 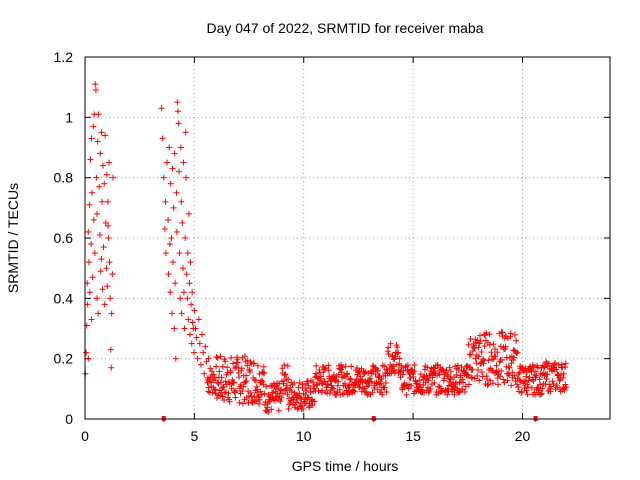 What do you see at coordinates (64, 359) in the screenshot?
I see `y-tick-label: 0.2` at bounding box center [64, 359].